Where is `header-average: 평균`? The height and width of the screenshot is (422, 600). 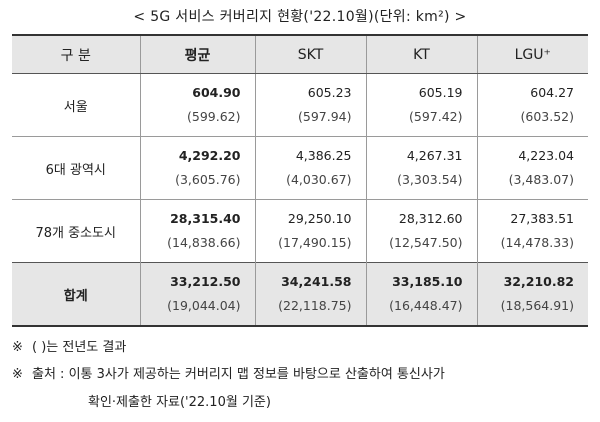 header-average: 평균 is located at coordinates (197, 54).